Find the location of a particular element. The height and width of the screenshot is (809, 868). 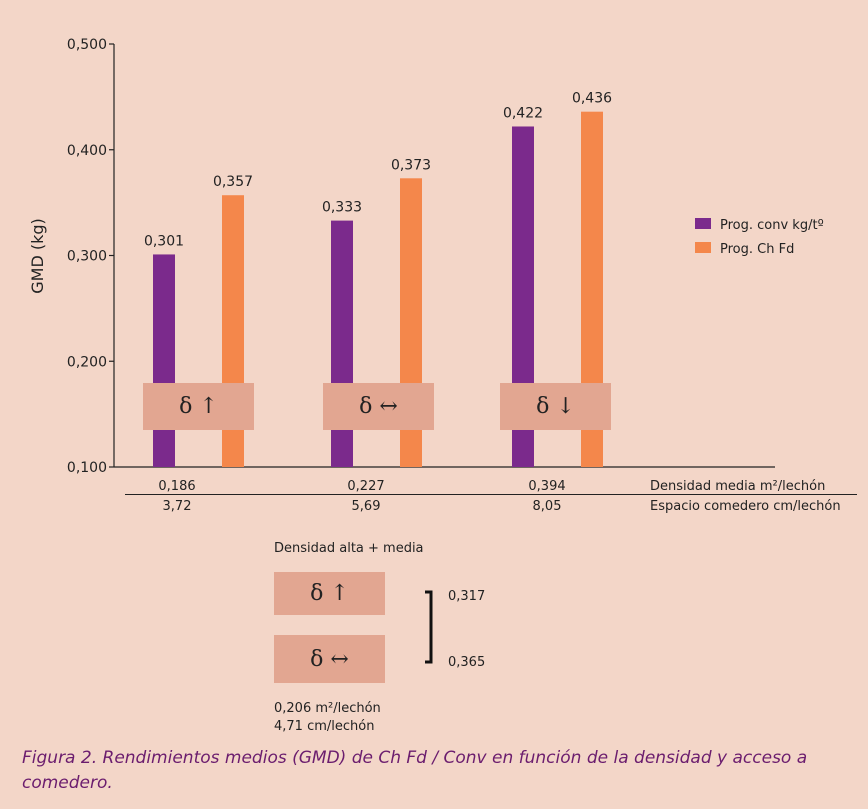

bar-value-label: 0,436 is located at coordinates (592, 99).